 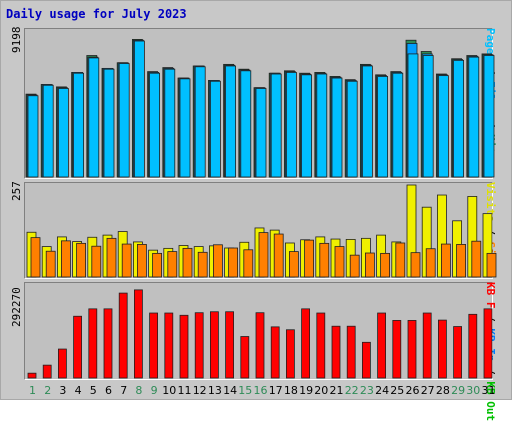 What do you see at coordinates (47, 390) in the screenshot?
I see `day-label-2: 2` at bounding box center [47, 390].